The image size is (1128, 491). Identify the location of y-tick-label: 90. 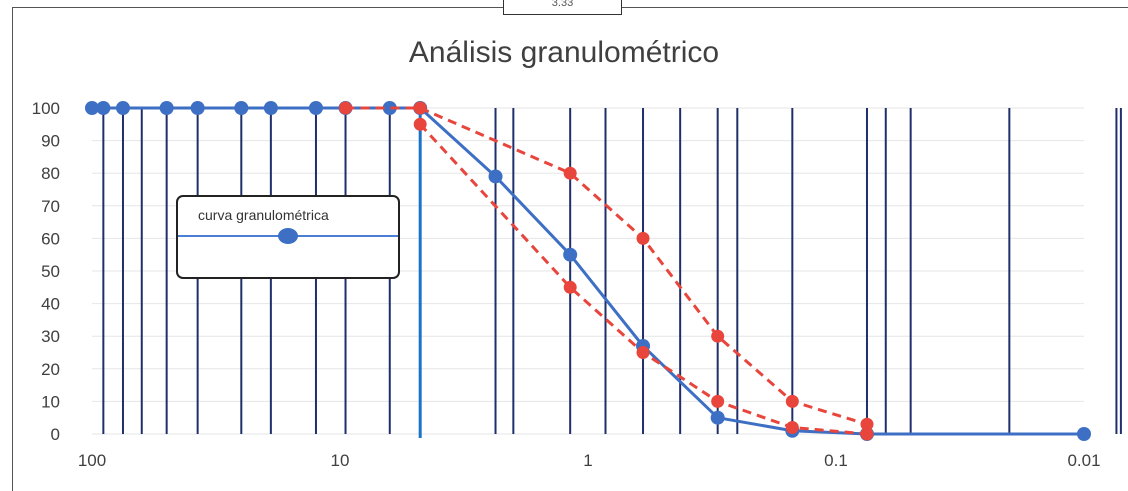
(50, 141).